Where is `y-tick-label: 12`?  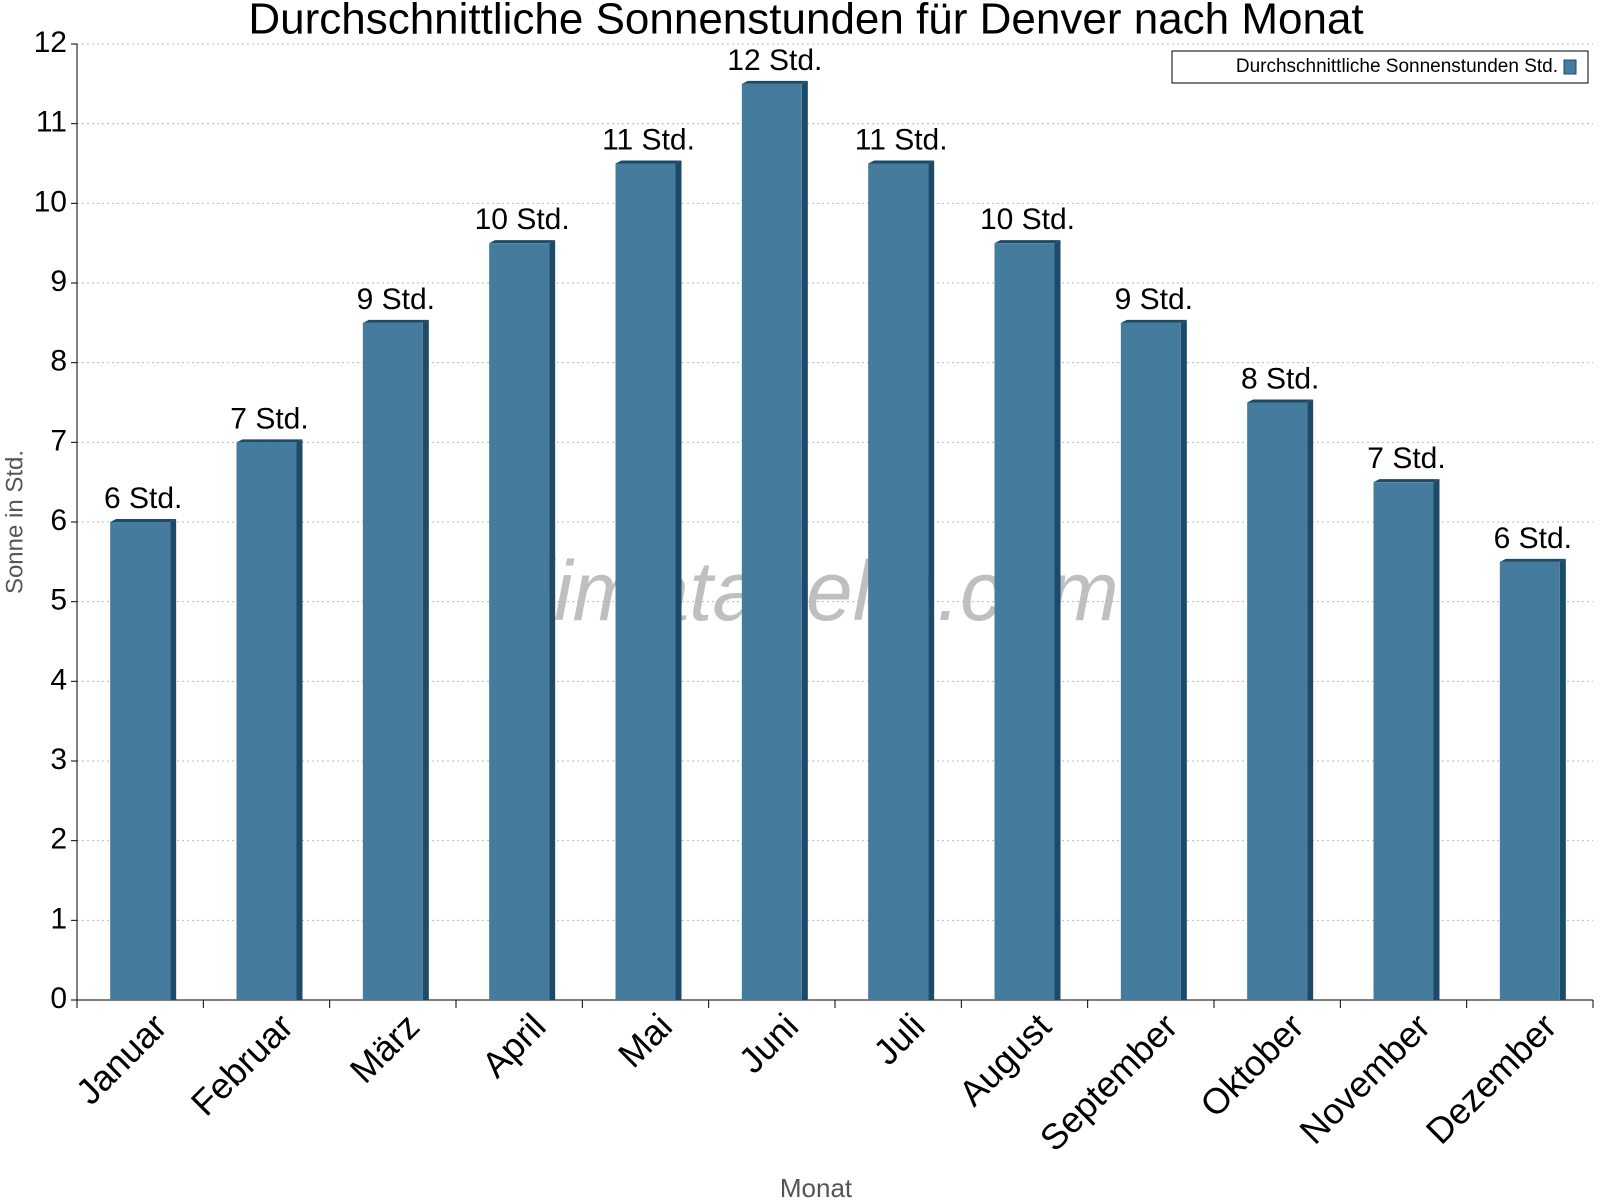 y-tick-label: 12 is located at coordinates (50, 42).